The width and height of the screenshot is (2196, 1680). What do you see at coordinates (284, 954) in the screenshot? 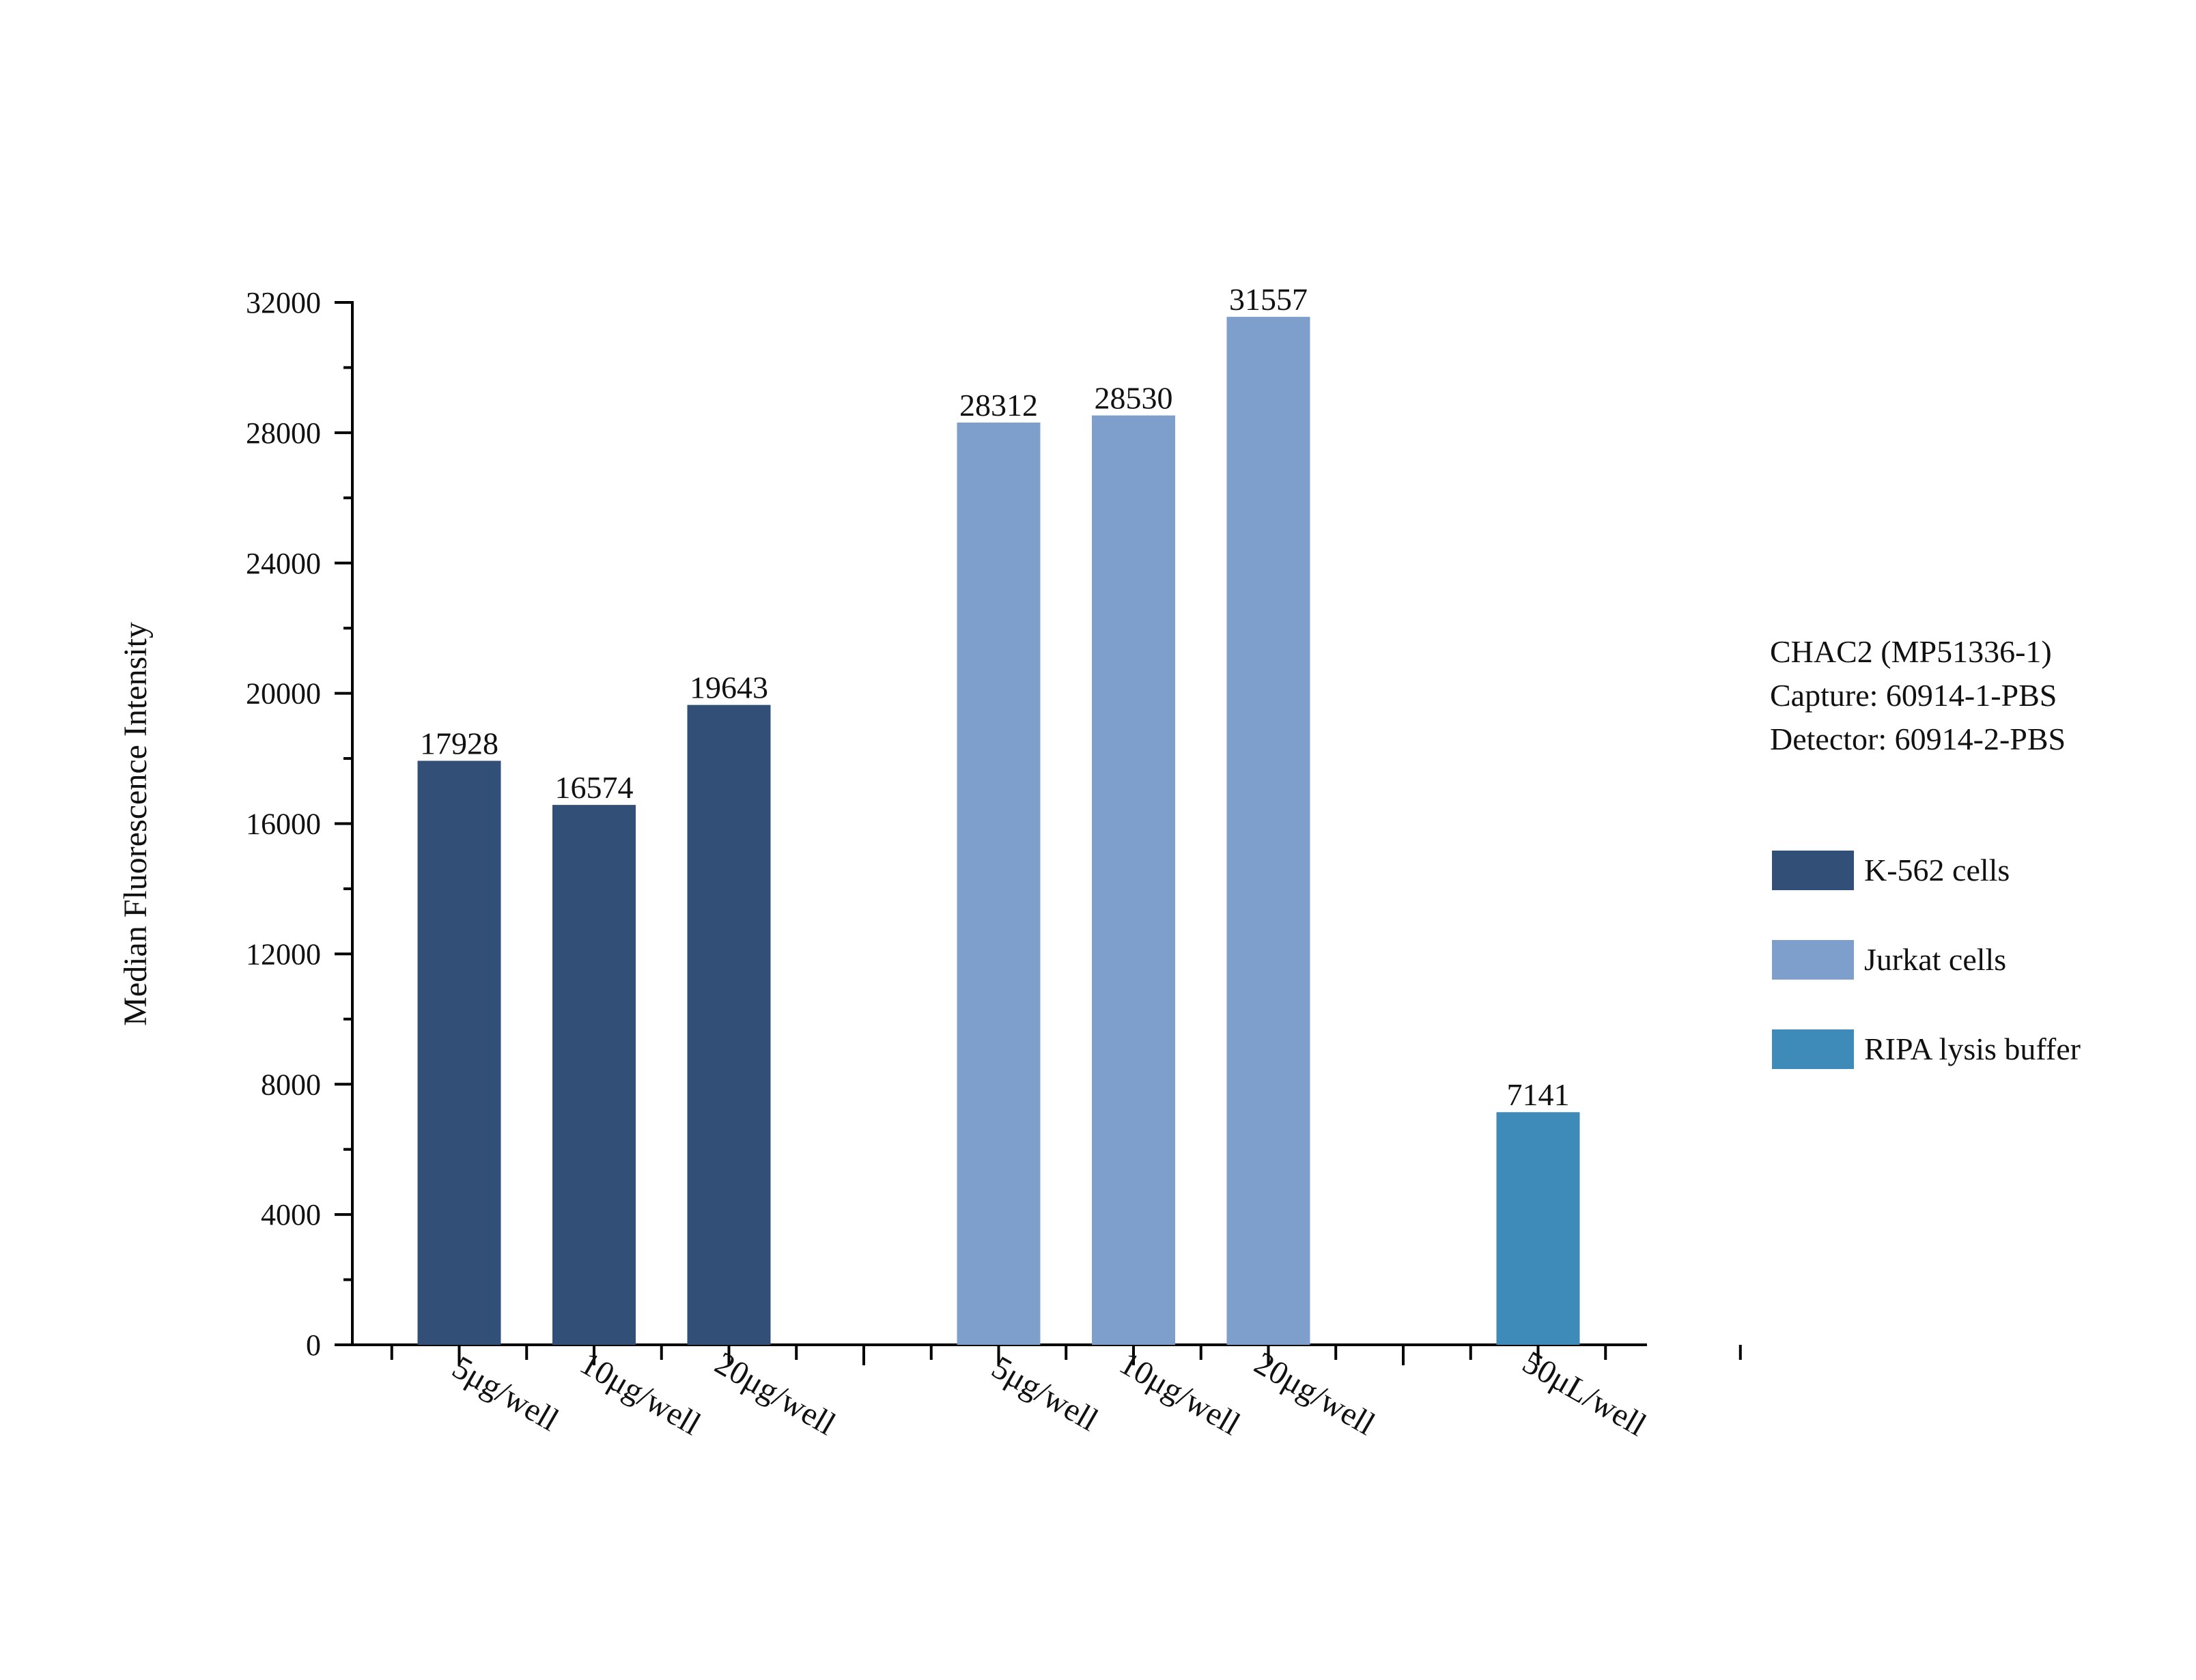
I see `y-tick-label: 12000` at bounding box center [284, 954].